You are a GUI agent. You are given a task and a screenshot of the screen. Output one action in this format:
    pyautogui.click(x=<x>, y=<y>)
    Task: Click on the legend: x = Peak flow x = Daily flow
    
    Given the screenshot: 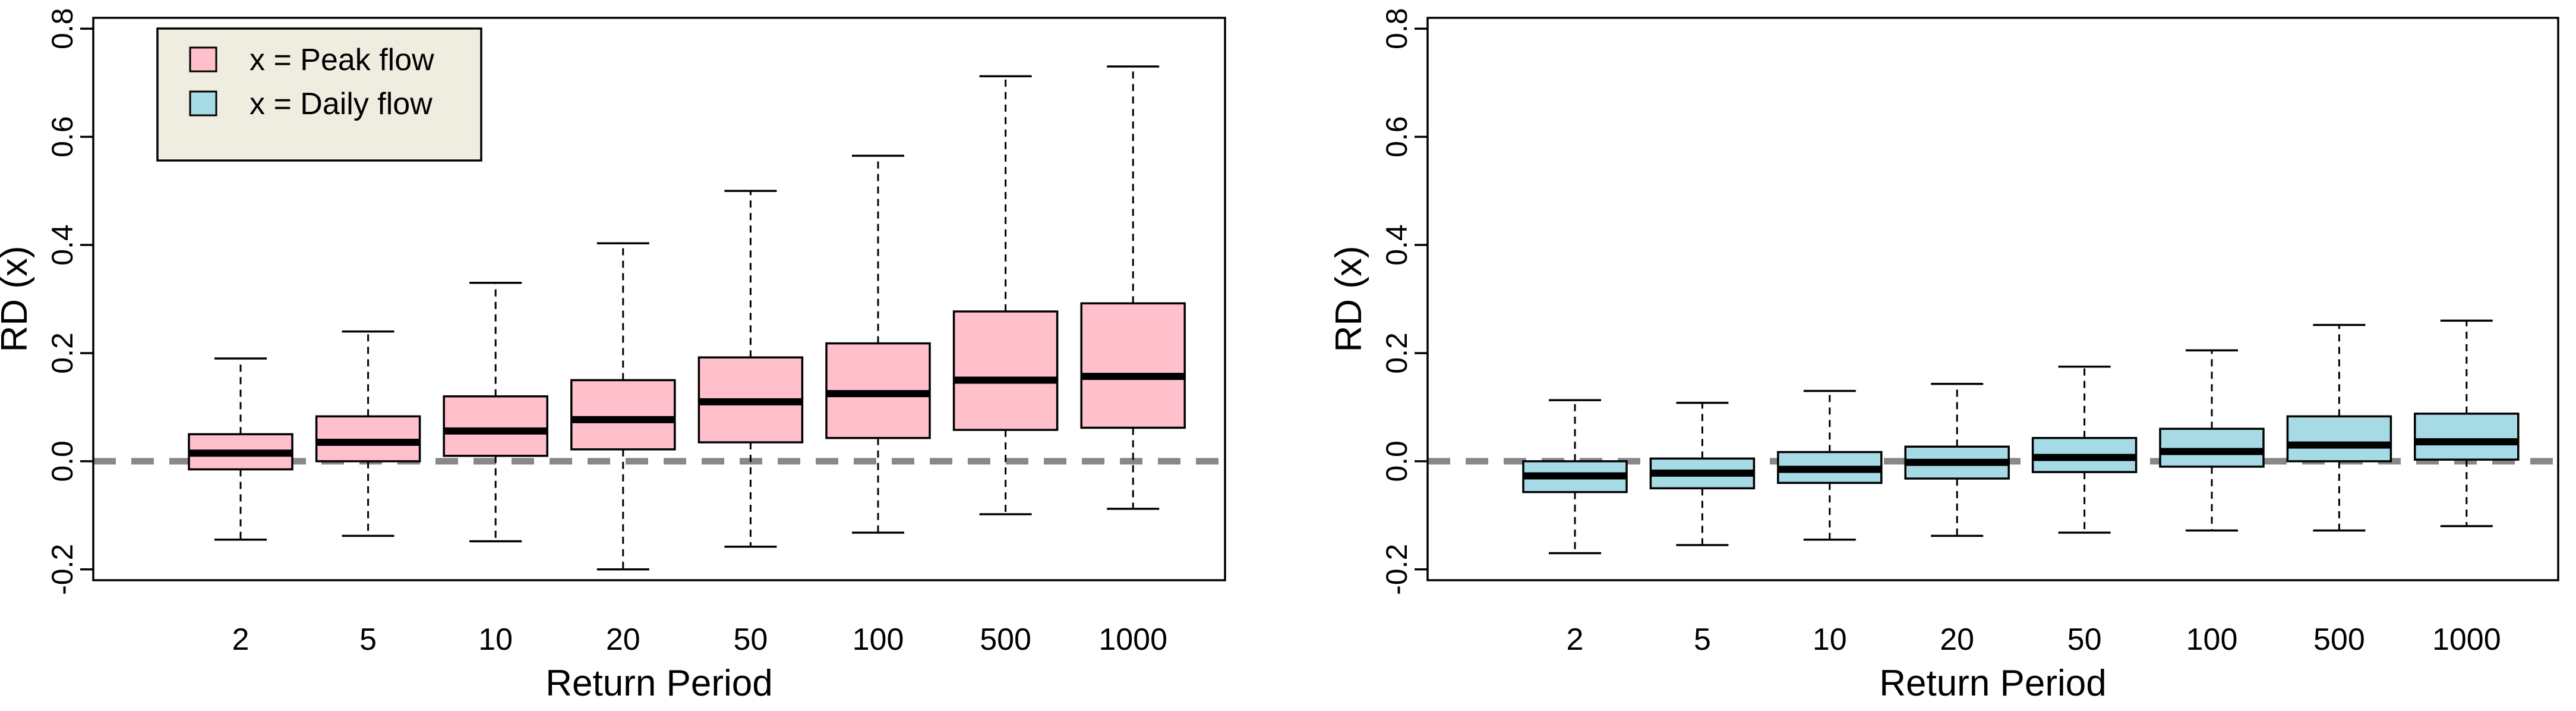 What is the action you would take?
    pyautogui.click(x=319, y=94)
    